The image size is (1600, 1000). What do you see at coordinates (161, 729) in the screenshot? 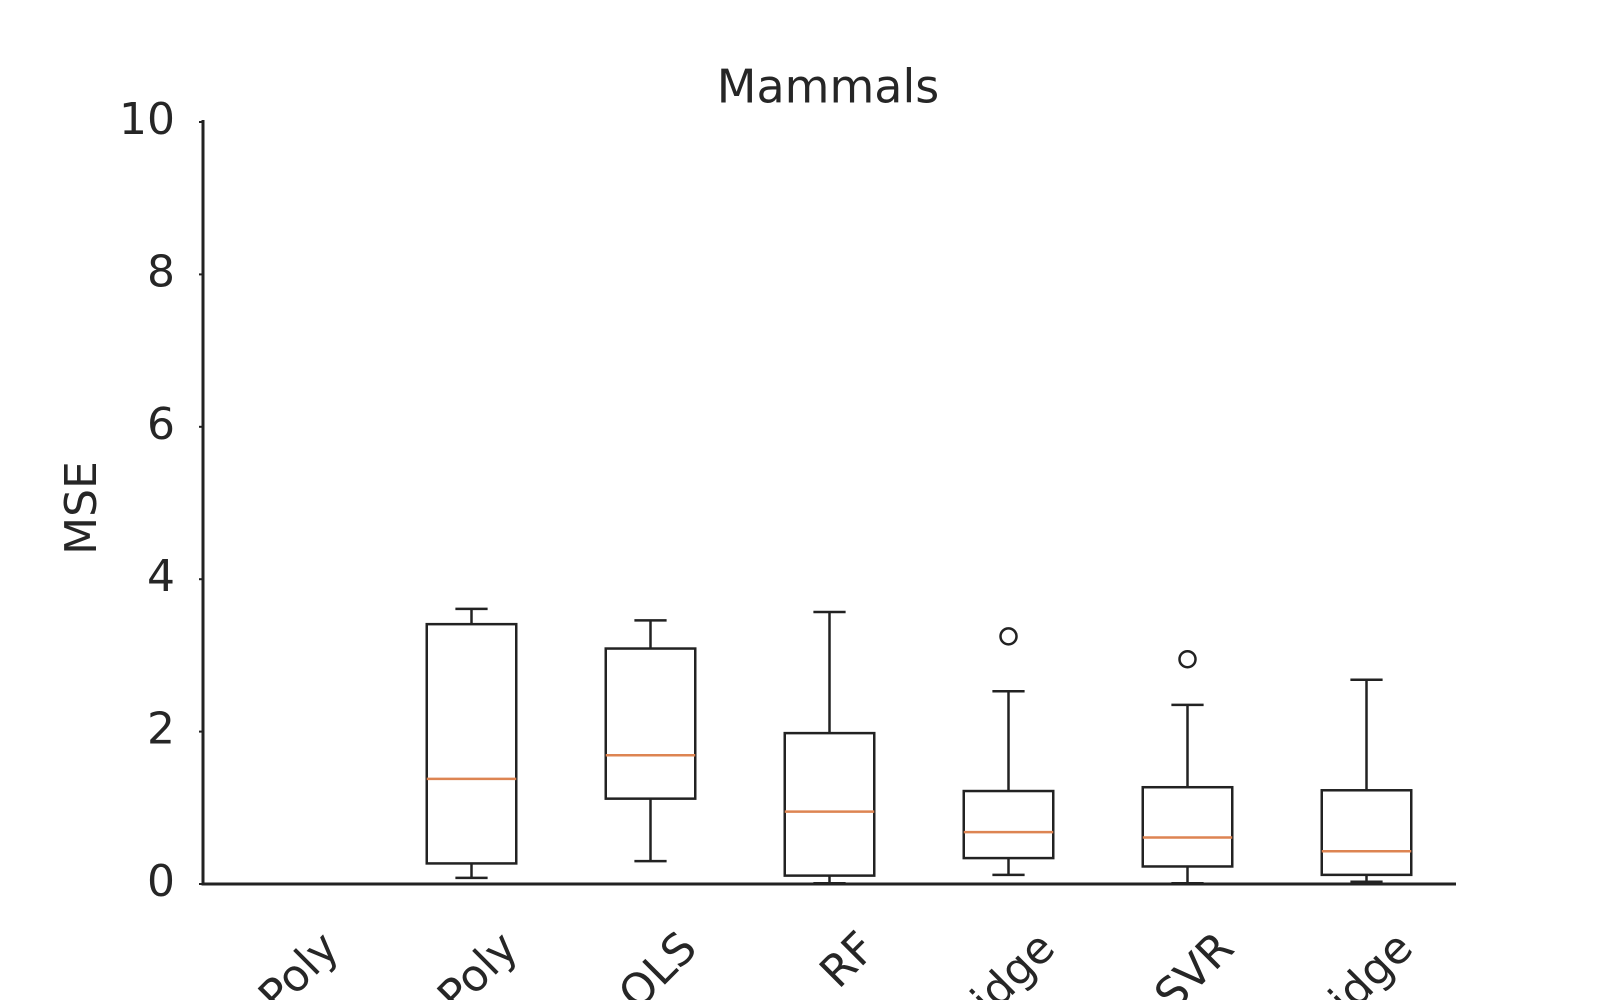
I see `y-tick-label: 2` at bounding box center [161, 729].